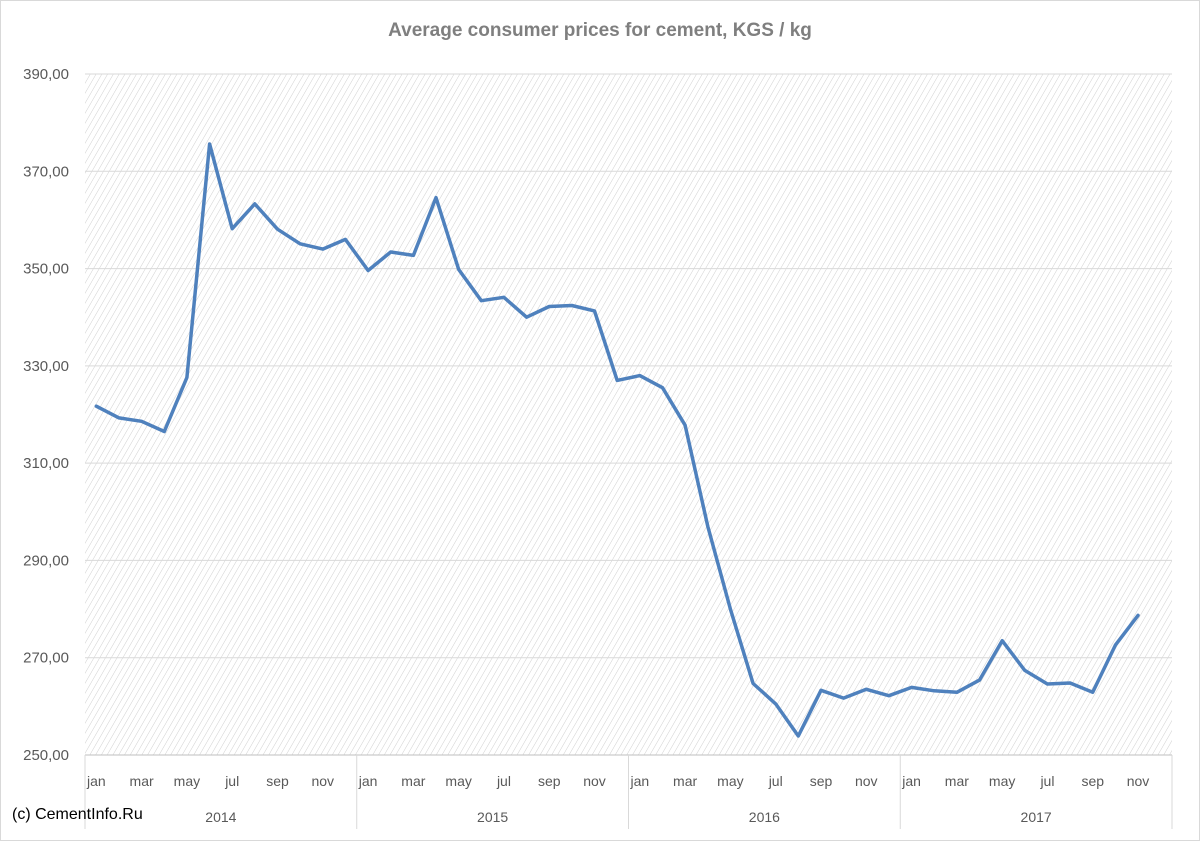 The height and width of the screenshot is (841, 1200). I want to click on year-label: 2014, so click(220, 817).